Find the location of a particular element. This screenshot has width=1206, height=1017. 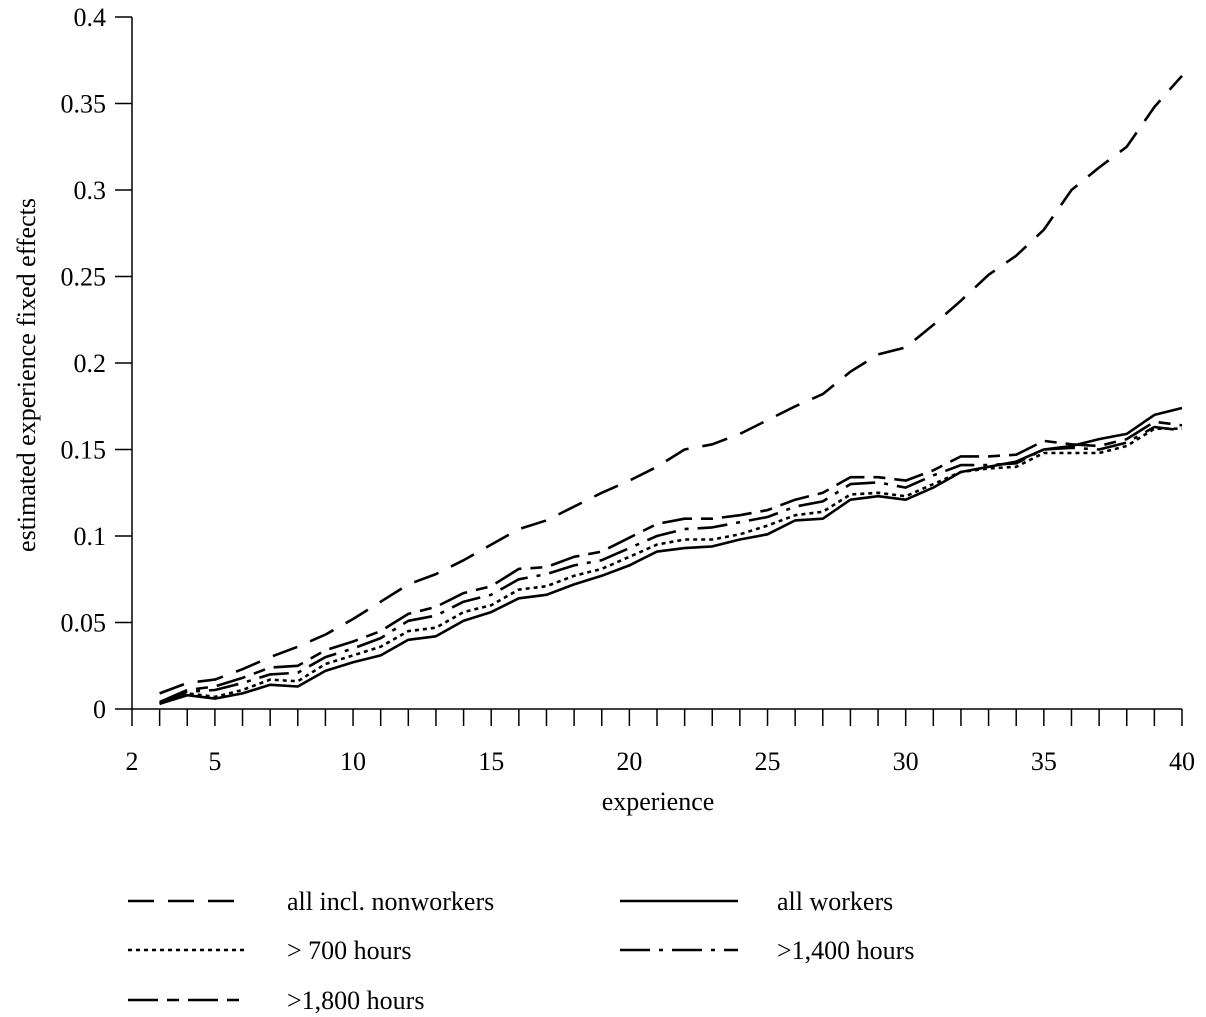

y-tick-label: 0.35 is located at coordinates (84, 104).